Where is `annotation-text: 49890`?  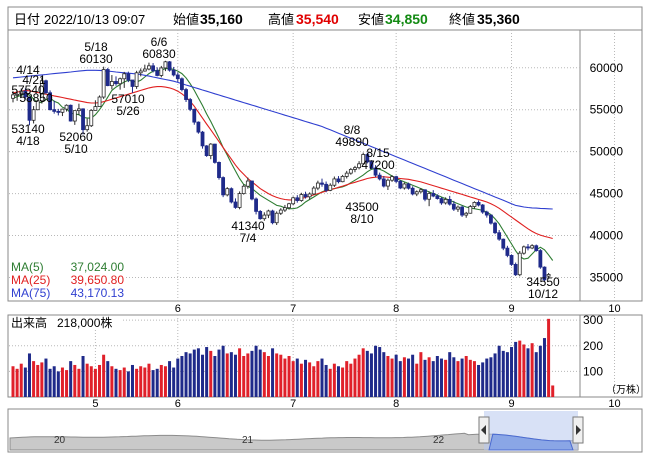
annotation-text: 49890 is located at coordinates (352, 142).